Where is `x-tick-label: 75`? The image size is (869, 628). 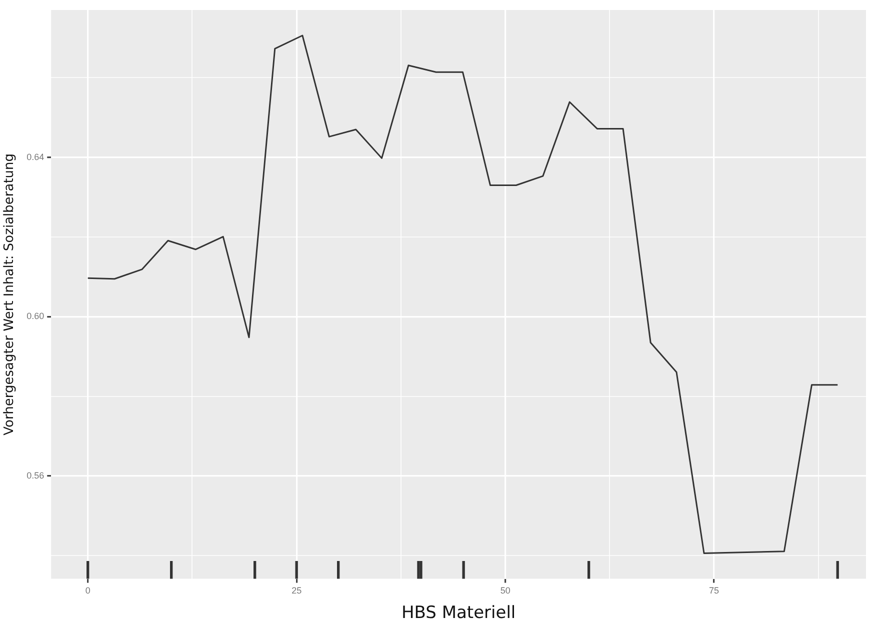
x-tick-label: 75 is located at coordinates (714, 591).